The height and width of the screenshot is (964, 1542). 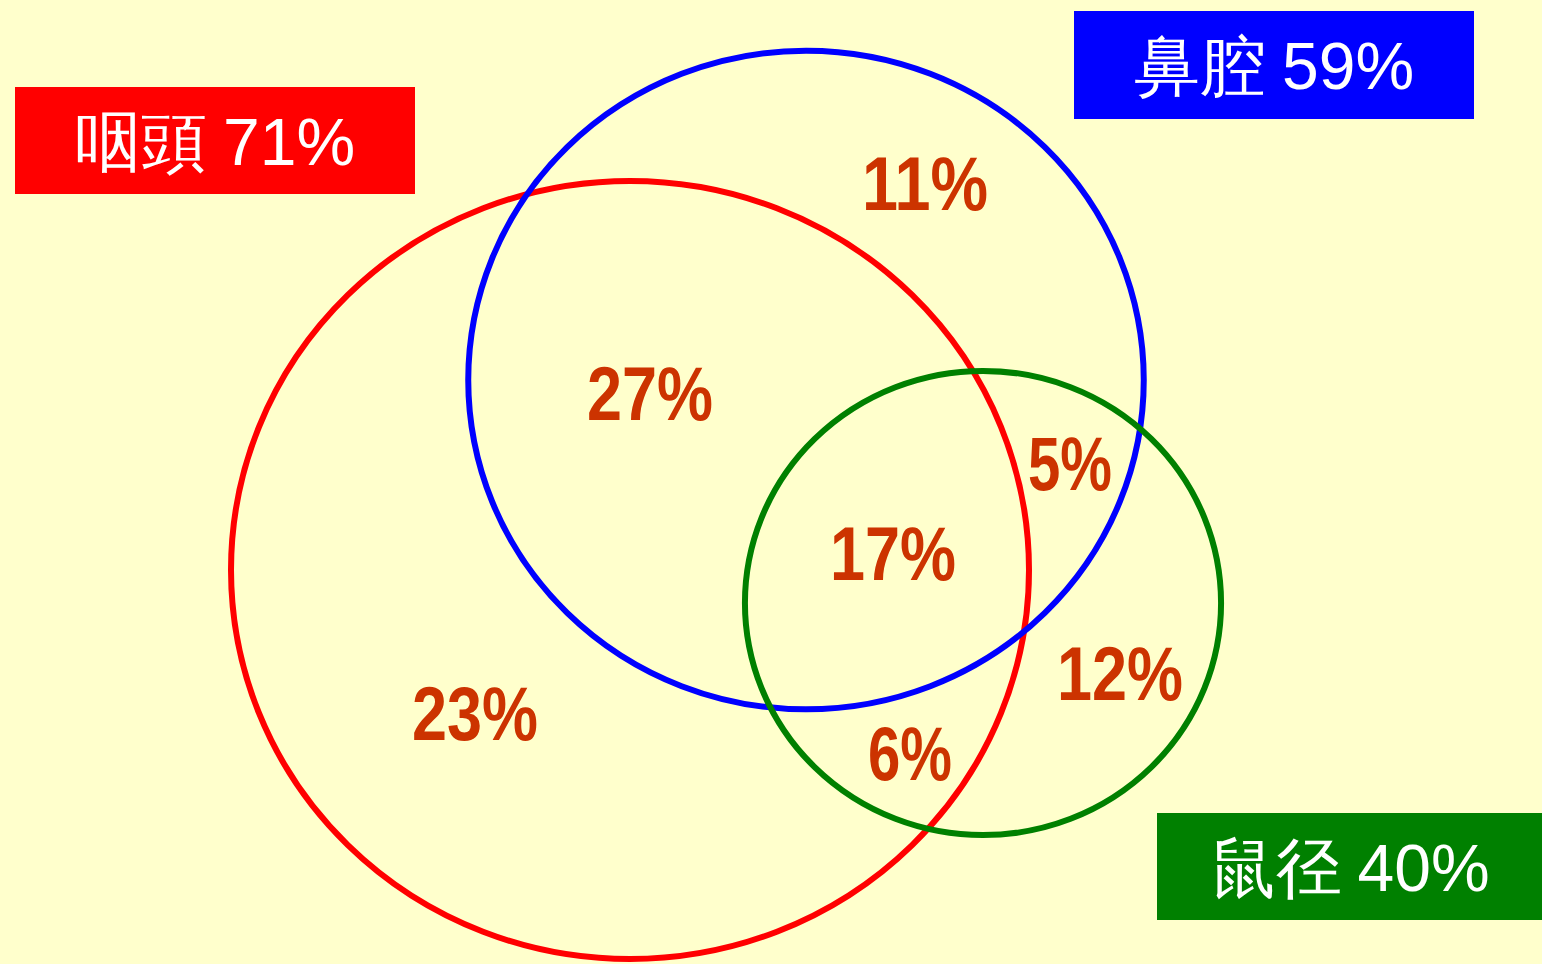 What do you see at coordinates (1083, 463) in the screenshot?
I see `text: 5%` at bounding box center [1083, 463].